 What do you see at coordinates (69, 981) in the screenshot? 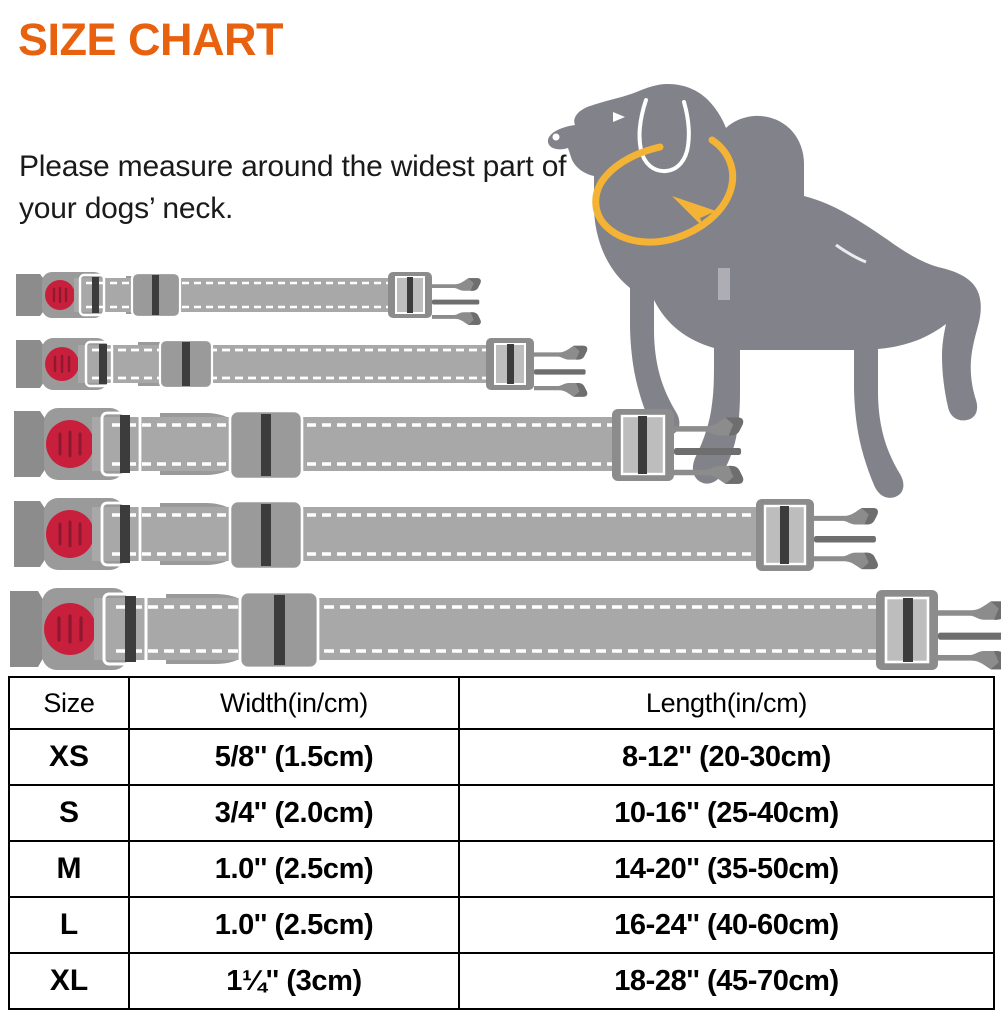
I see `cell-size: XL` at bounding box center [69, 981].